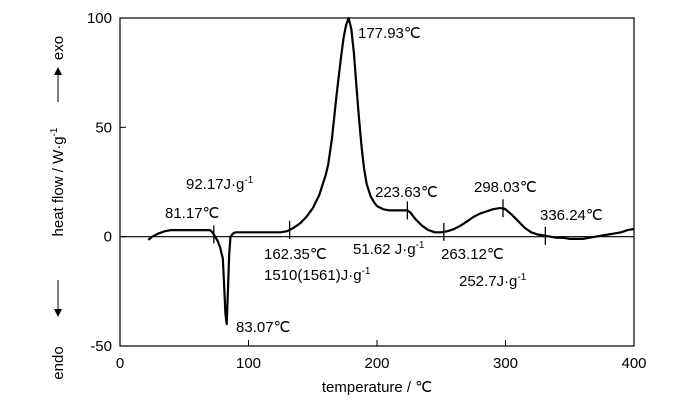 The width and height of the screenshot is (700, 405). Describe the element at coordinates (101, 346) in the screenshot. I see `y-tick-label: -50` at that location.